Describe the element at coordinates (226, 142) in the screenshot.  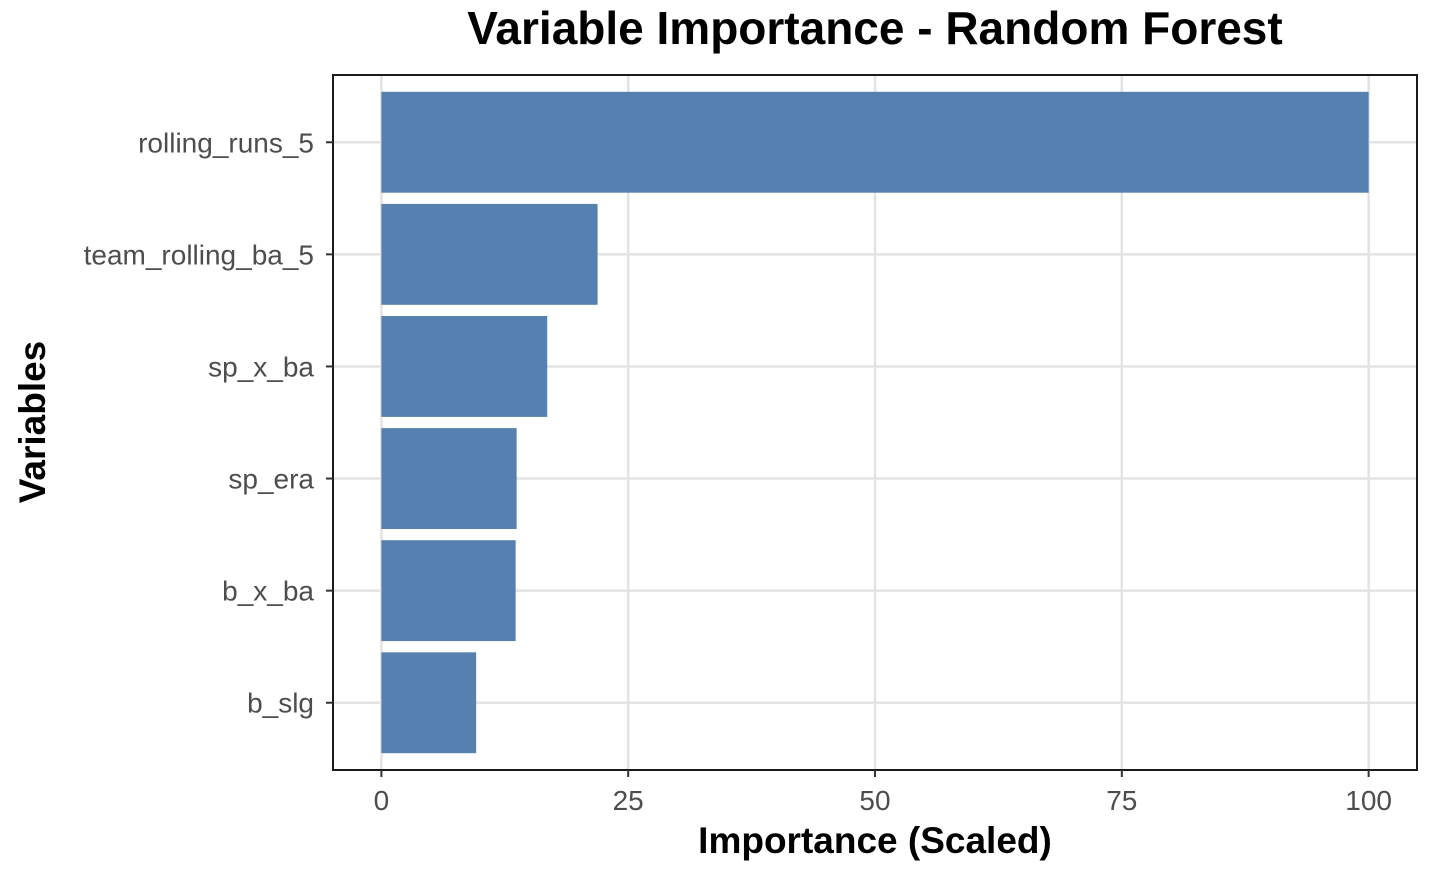
I see `y-tick-label: rolling_runs_5` at that location.